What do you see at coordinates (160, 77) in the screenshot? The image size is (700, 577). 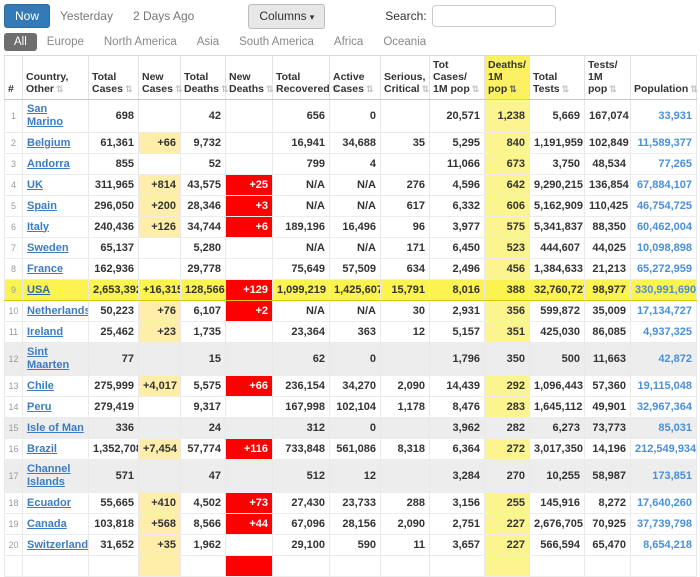 I see `col-header-new-cases: New Cases ⇅` at bounding box center [160, 77].